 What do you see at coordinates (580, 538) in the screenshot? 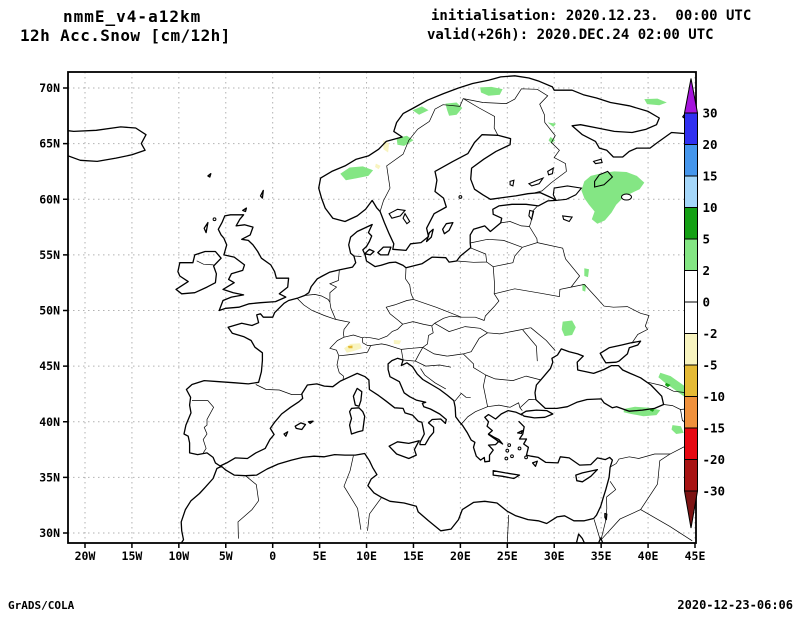
I see `coastline` at bounding box center [580, 538].